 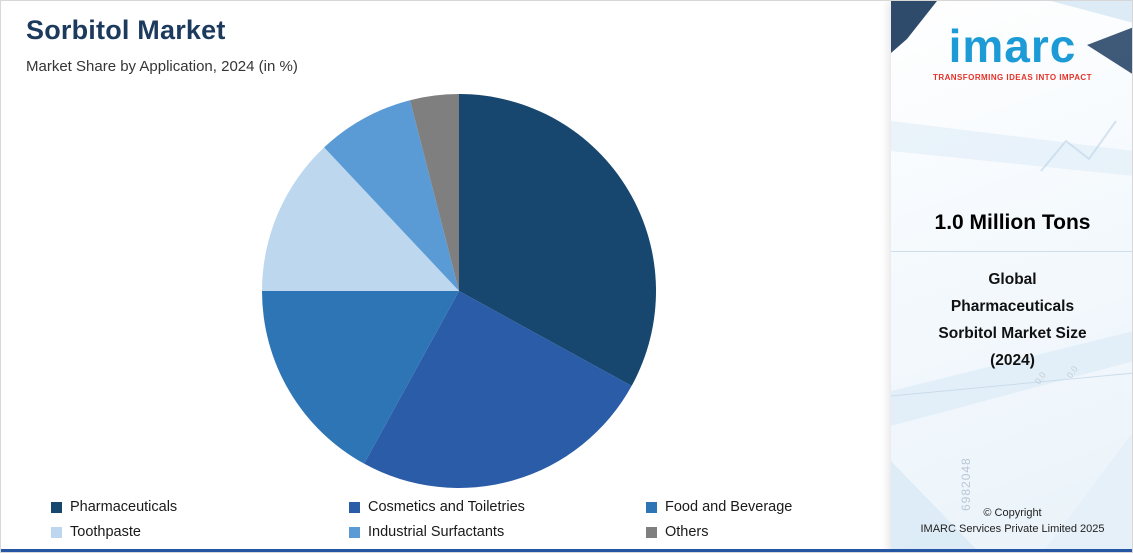 What do you see at coordinates (200, 507) in the screenshot?
I see `legend-item-pharmaceuticals: Pharmaceuticals` at bounding box center [200, 507].